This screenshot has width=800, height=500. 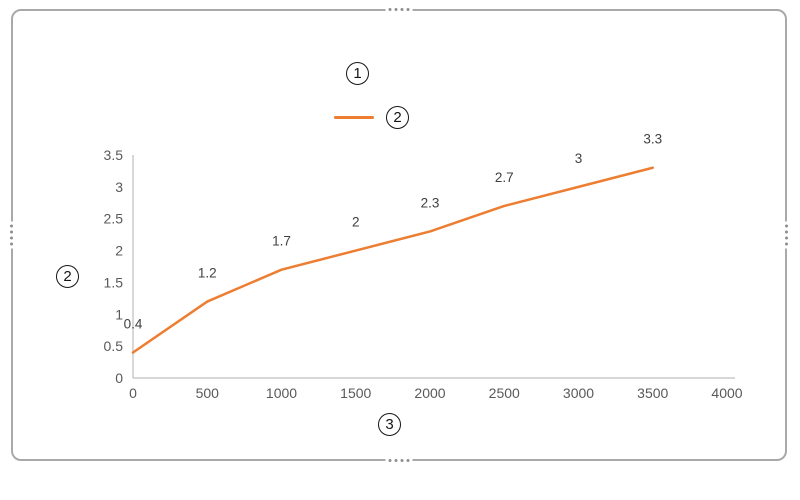 What do you see at coordinates (652, 393) in the screenshot?
I see `x-axis-tick-label: 3500` at bounding box center [652, 393].